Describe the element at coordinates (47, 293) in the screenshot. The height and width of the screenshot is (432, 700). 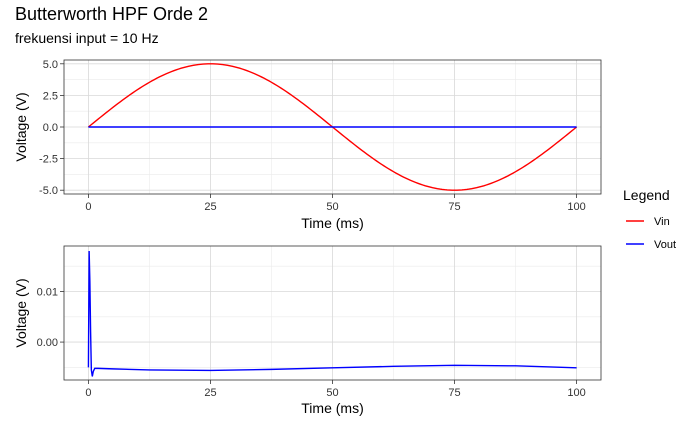
I see `y-tick-label: 0.01` at that location.